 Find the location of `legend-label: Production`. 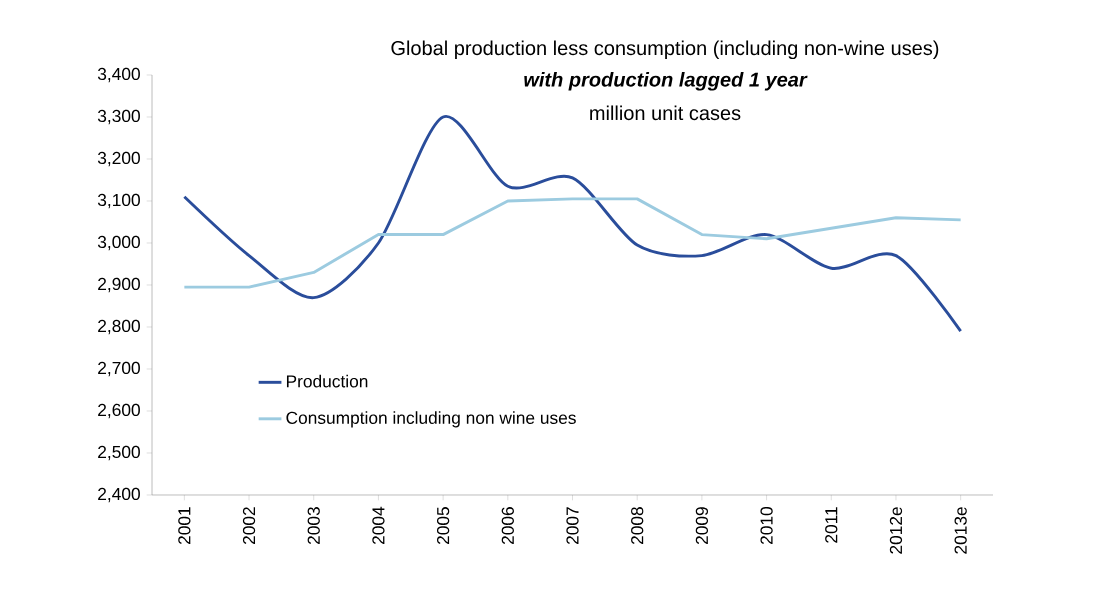

legend-label: Production is located at coordinates (327, 381).